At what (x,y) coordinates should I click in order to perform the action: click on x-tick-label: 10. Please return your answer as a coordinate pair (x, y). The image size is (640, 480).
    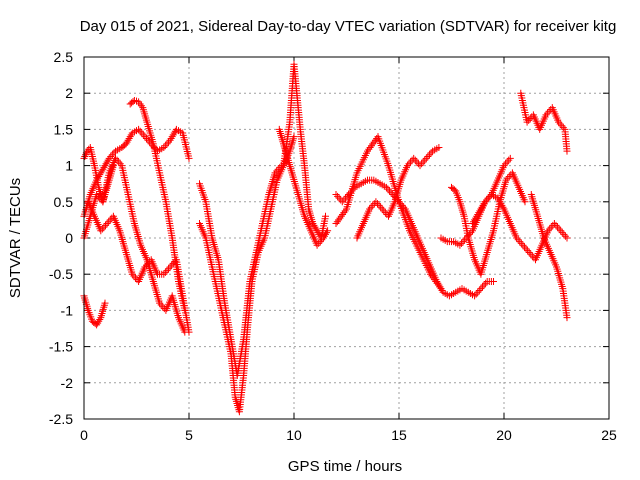
    Looking at the image, I should click on (294, 435).